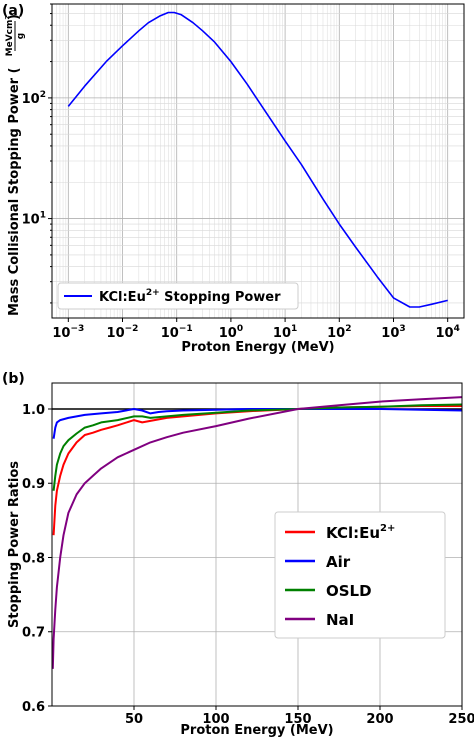  I want to click on chart-b-legend-label-main: OSLD, so click(349, 591).